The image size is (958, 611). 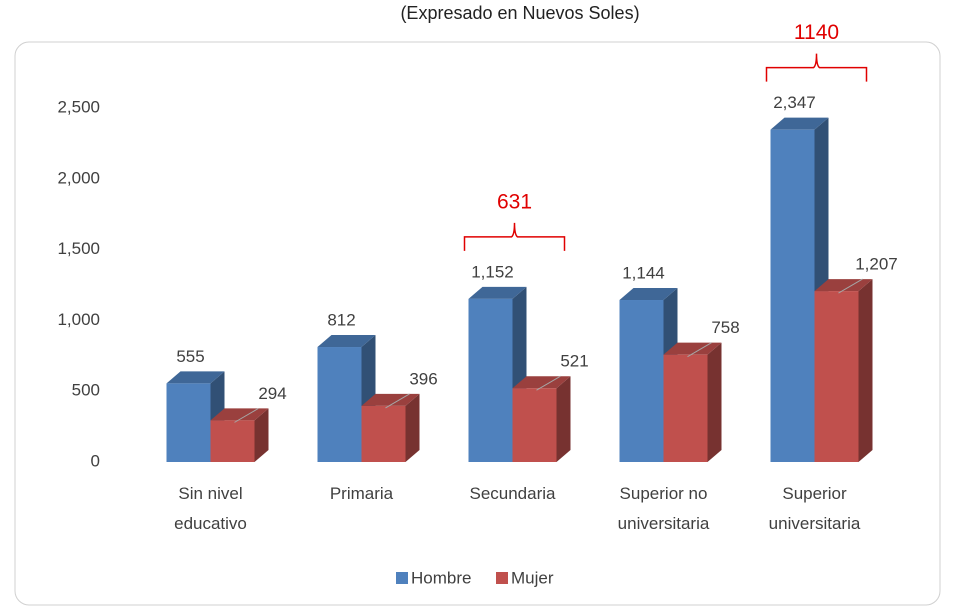 I want to click on data-label: 521, so click(x=574, y=361).